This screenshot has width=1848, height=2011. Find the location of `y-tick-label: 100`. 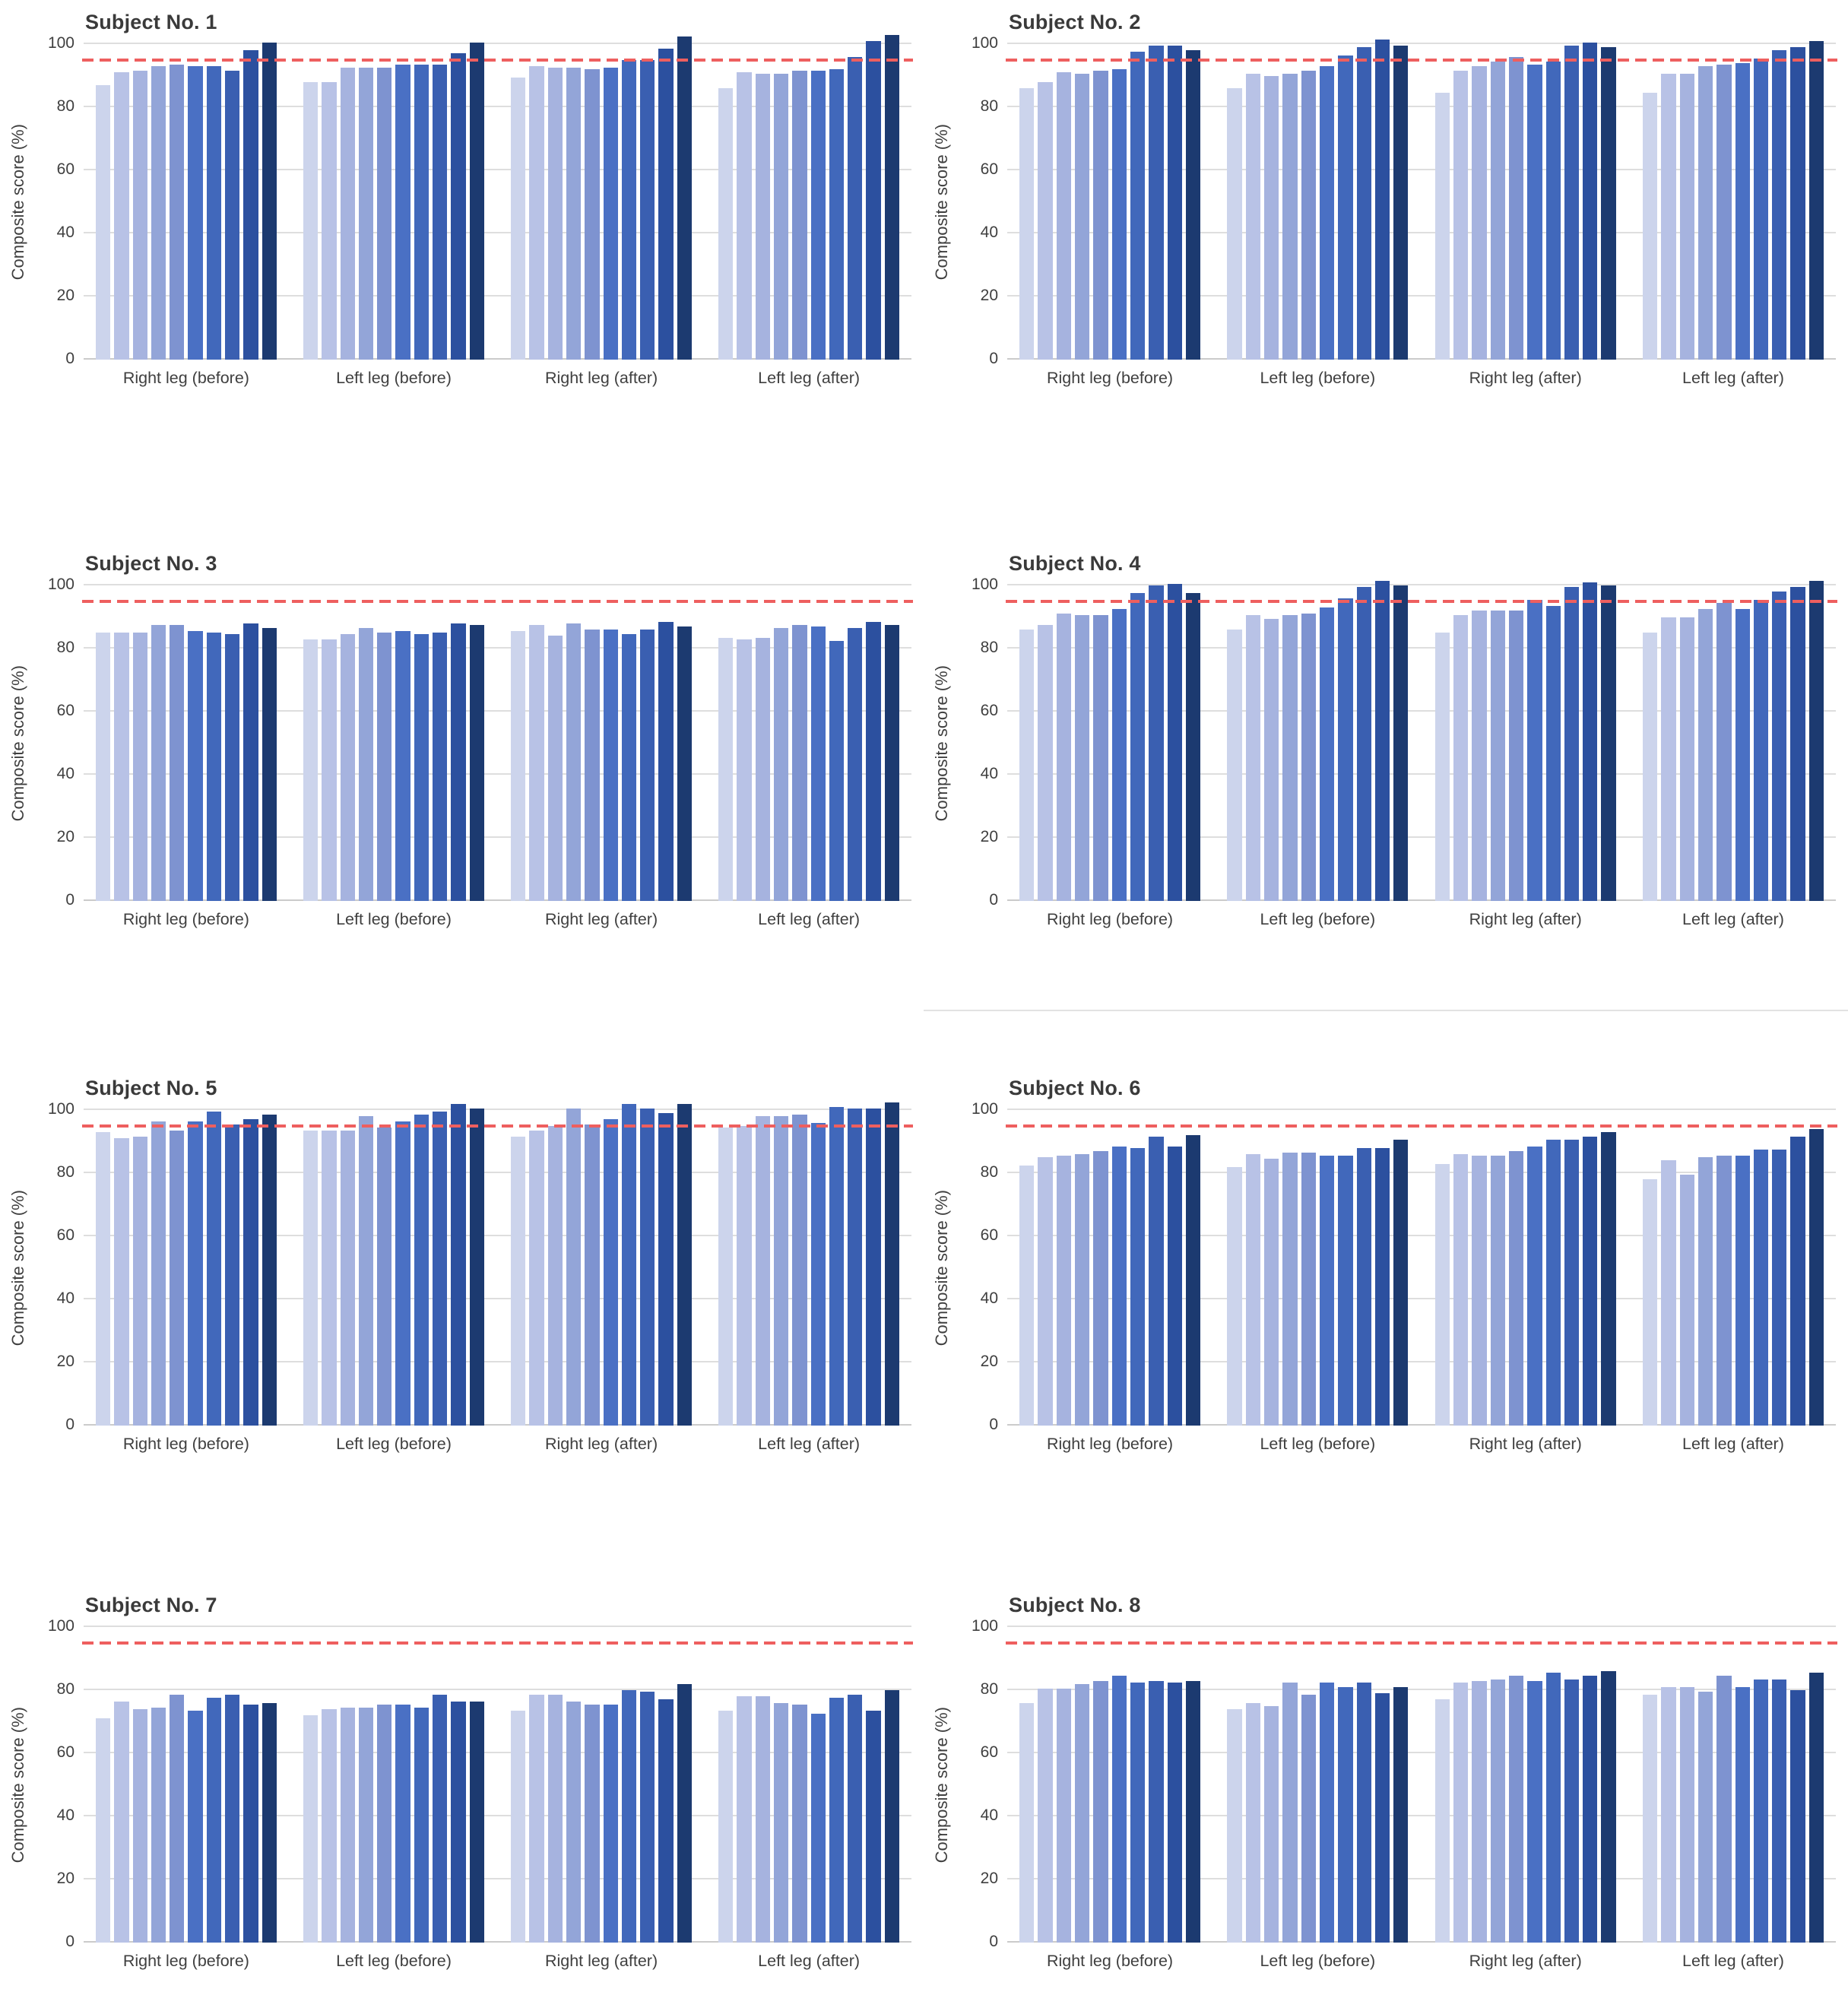

y-tick-label: 100 is located at coordinates (60, 43).